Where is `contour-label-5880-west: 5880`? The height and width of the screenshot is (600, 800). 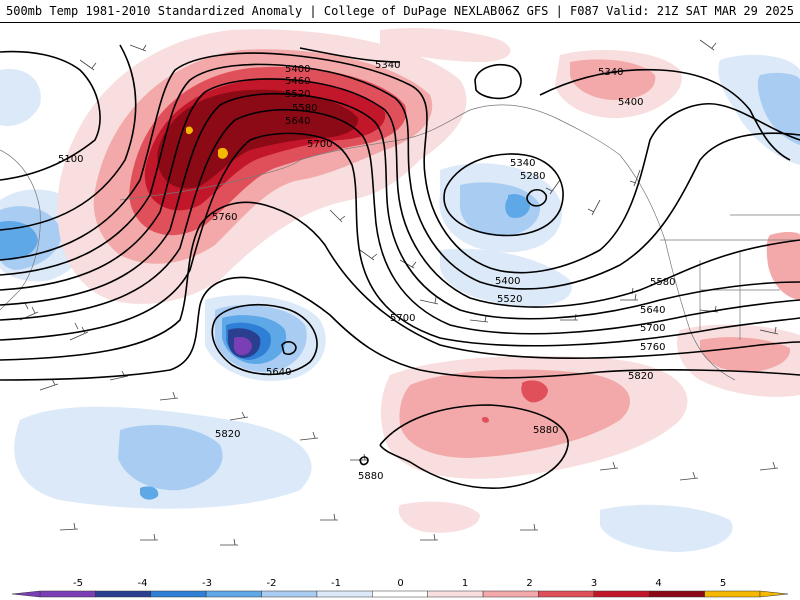 contour-label-5880-west: 5880 is located at coordinates (370, 476).